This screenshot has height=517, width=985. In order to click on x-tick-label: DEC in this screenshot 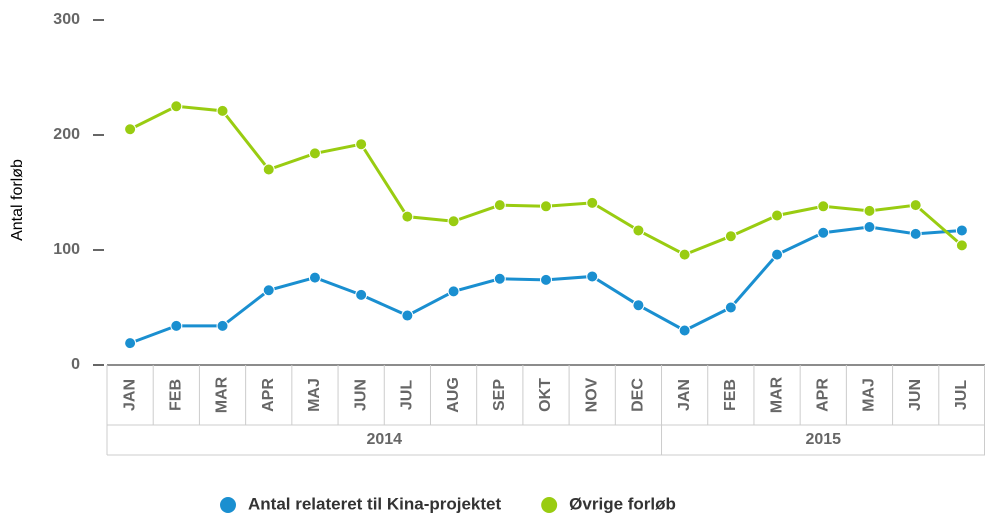, I will do `click(638, 395)`.